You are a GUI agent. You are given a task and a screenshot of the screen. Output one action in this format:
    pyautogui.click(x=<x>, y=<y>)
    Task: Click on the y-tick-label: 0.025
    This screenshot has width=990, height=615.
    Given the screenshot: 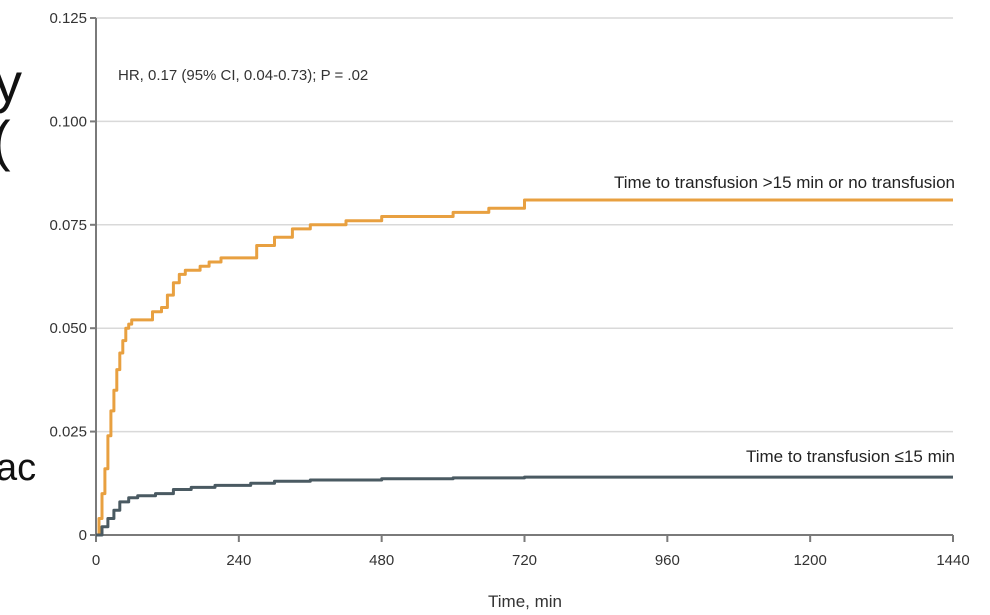 What is the action you would take?
    pyautogui.click(x=68, y=432)
    